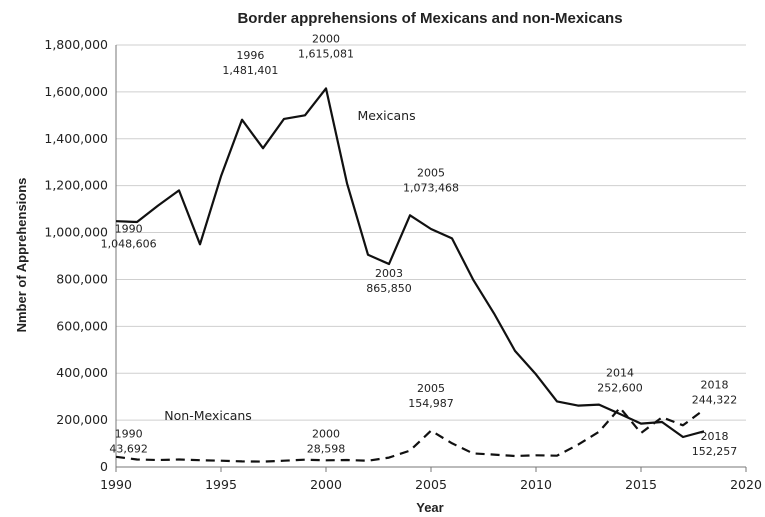 The image size is (765, 517). I want to click on y-tick-label: 600,000, so click(82, 325).